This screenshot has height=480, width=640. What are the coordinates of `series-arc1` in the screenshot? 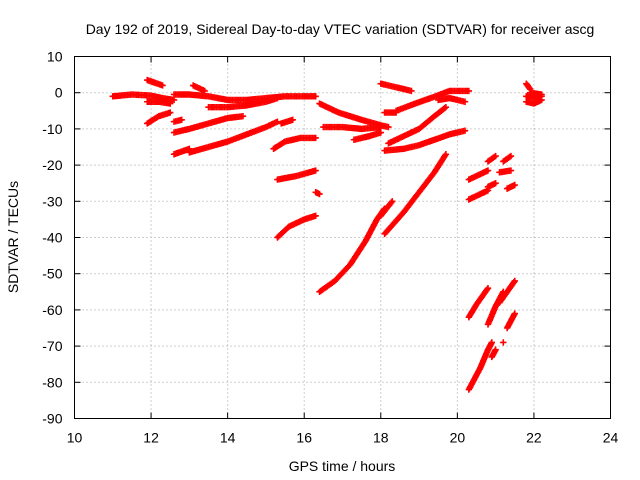 It's located at (143, 97).